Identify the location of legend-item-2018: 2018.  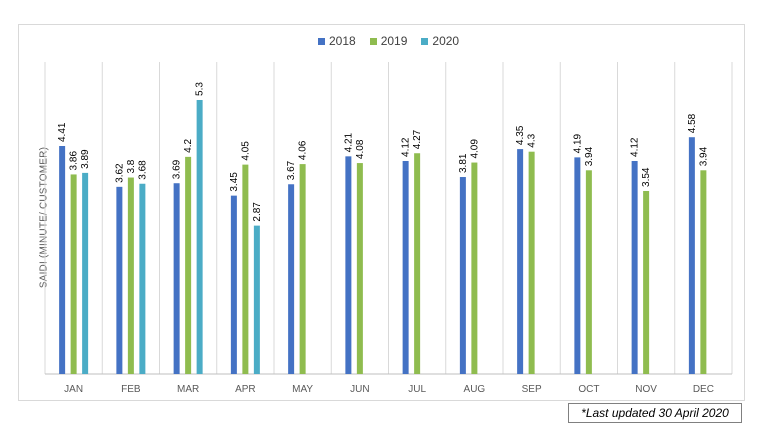
(337, 41).